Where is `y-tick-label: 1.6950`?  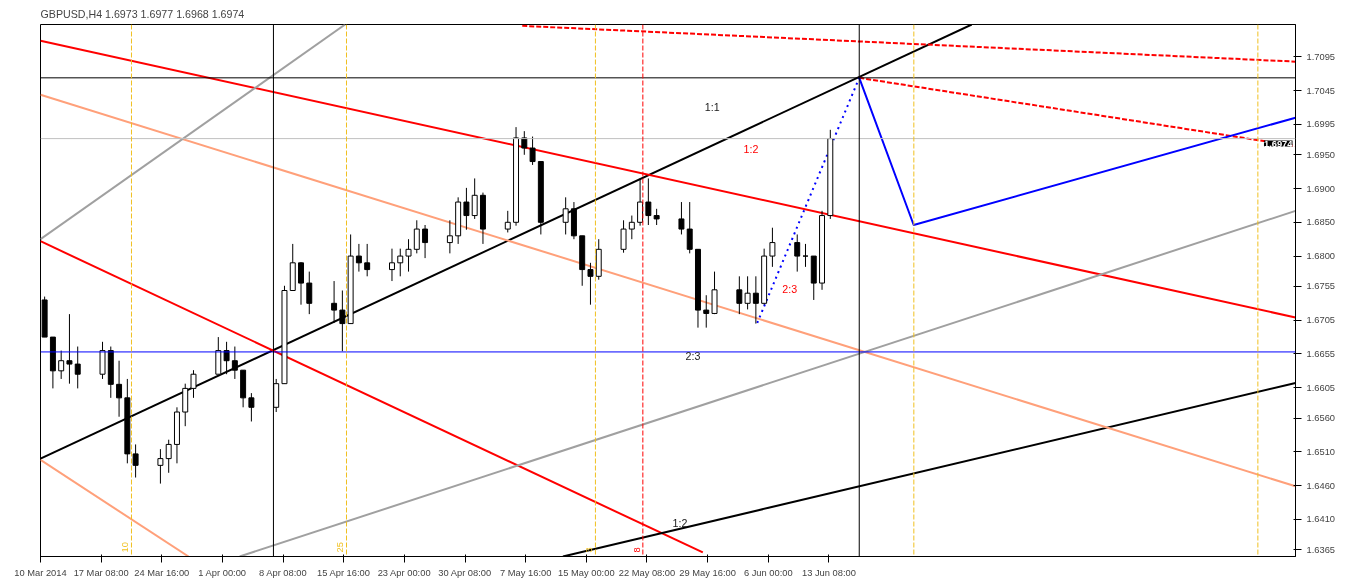 y-tick-label: 1.6950 is located at coordinates (1321, 154).